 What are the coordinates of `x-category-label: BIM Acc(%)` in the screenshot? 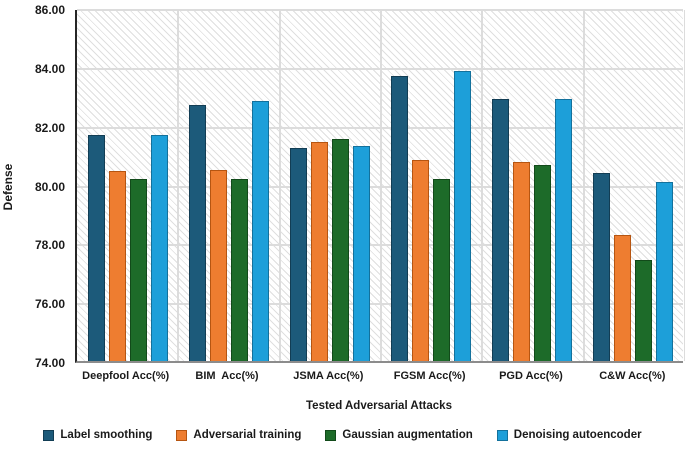 It's located at (227, 376).